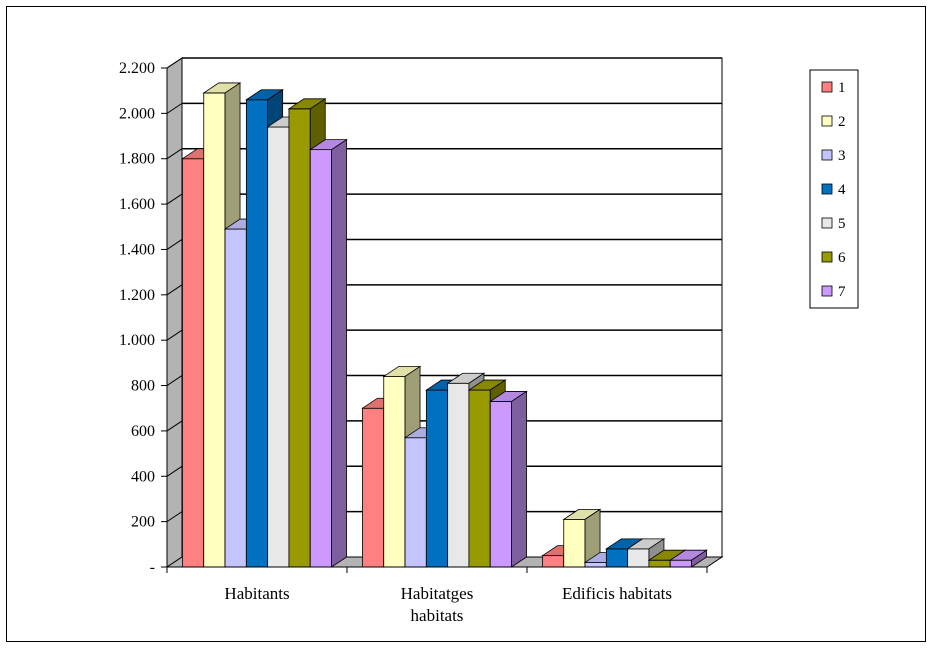  Describe the element at coordinates (842, 156) in the screenshot. I see `legend-label: 3` at that location.